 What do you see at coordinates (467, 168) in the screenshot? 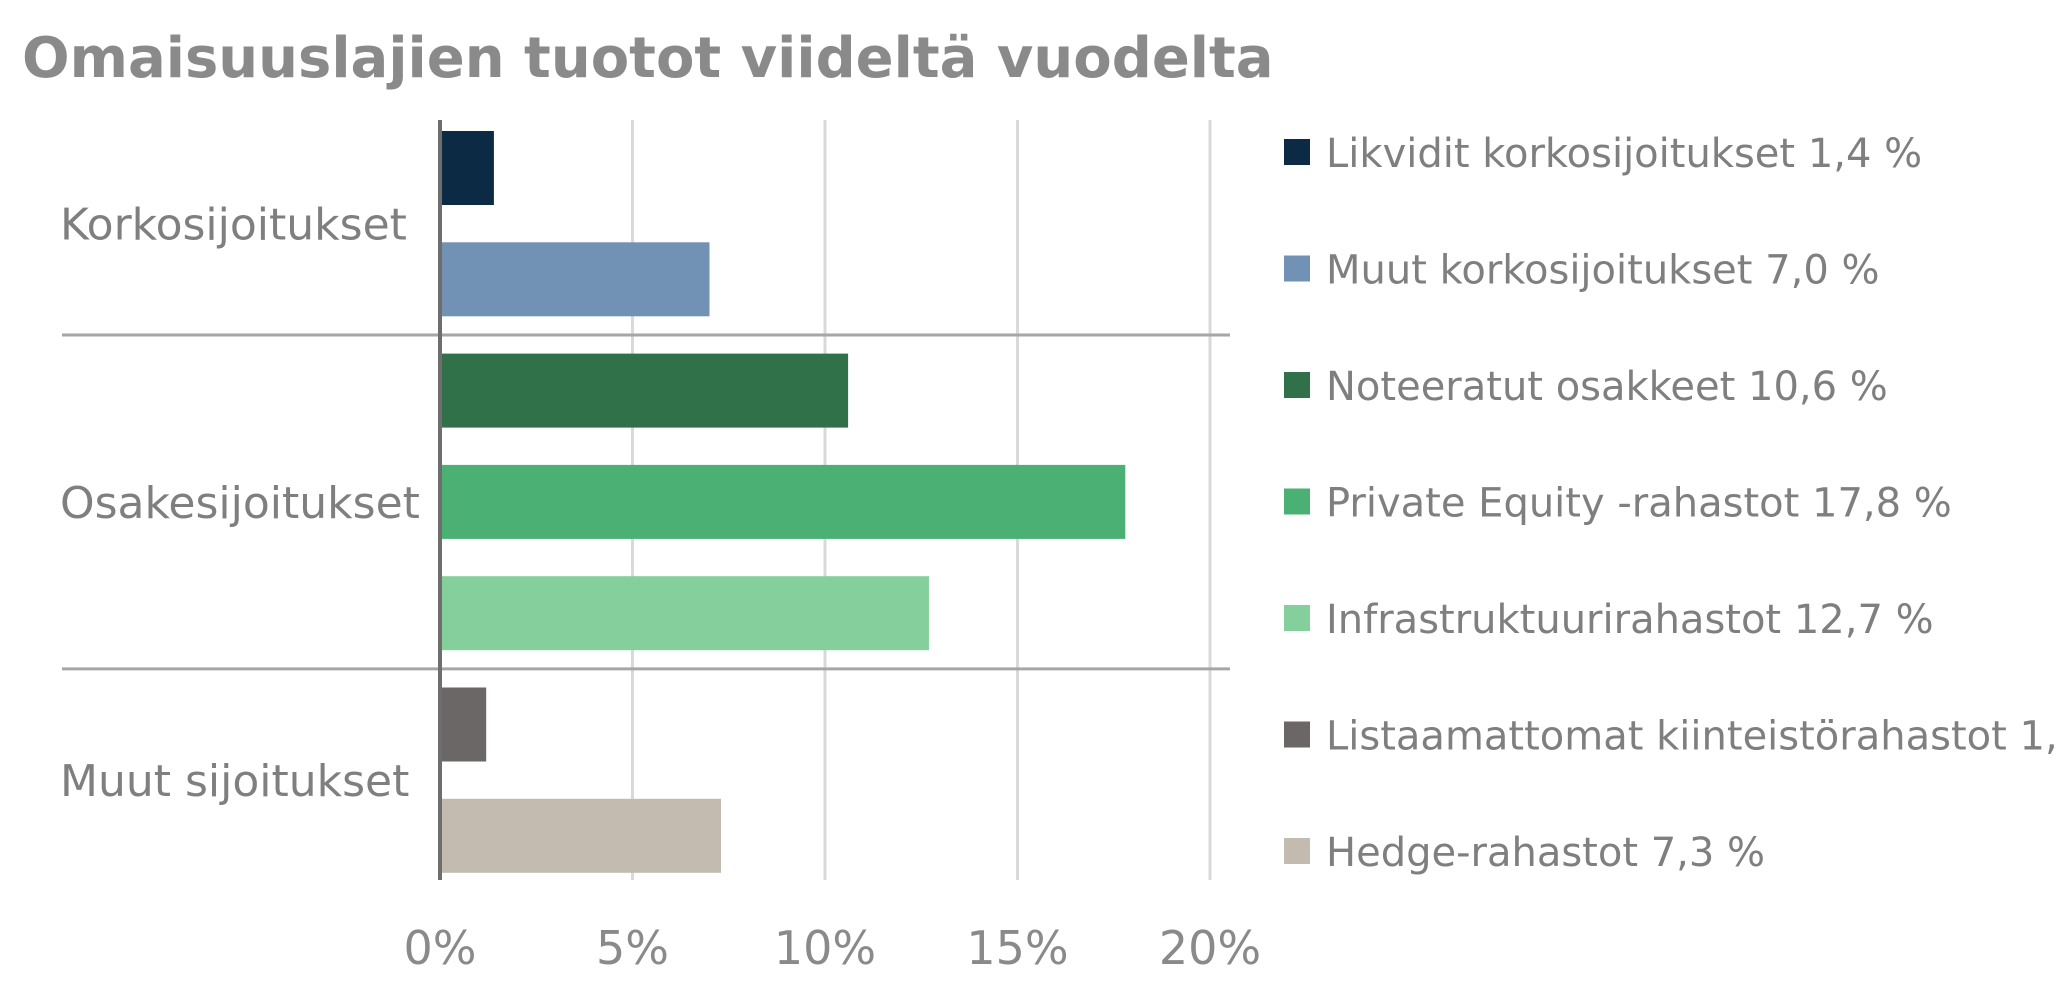
I see `bar-likvidit-korkosijoitukset` at bounding box center [467, 168].